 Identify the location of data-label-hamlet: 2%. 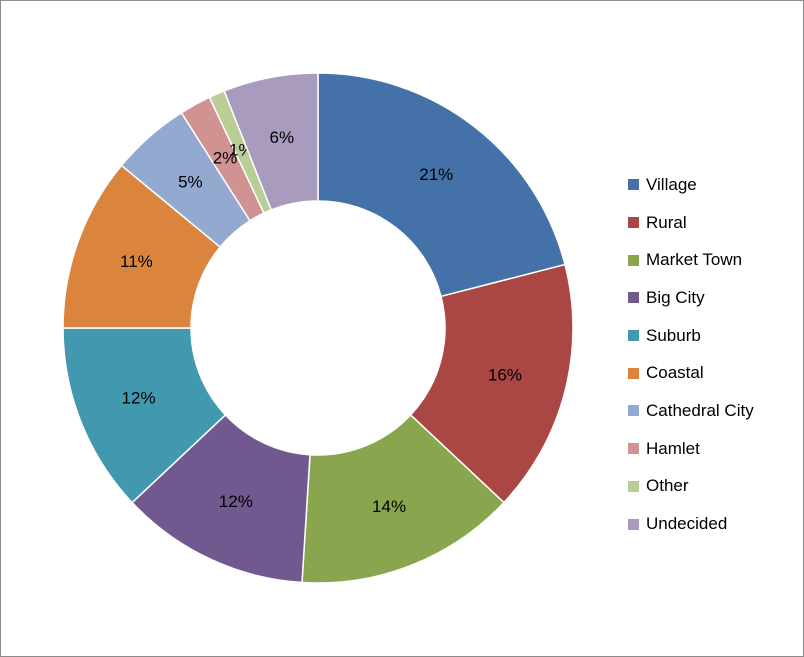
(225, 157).